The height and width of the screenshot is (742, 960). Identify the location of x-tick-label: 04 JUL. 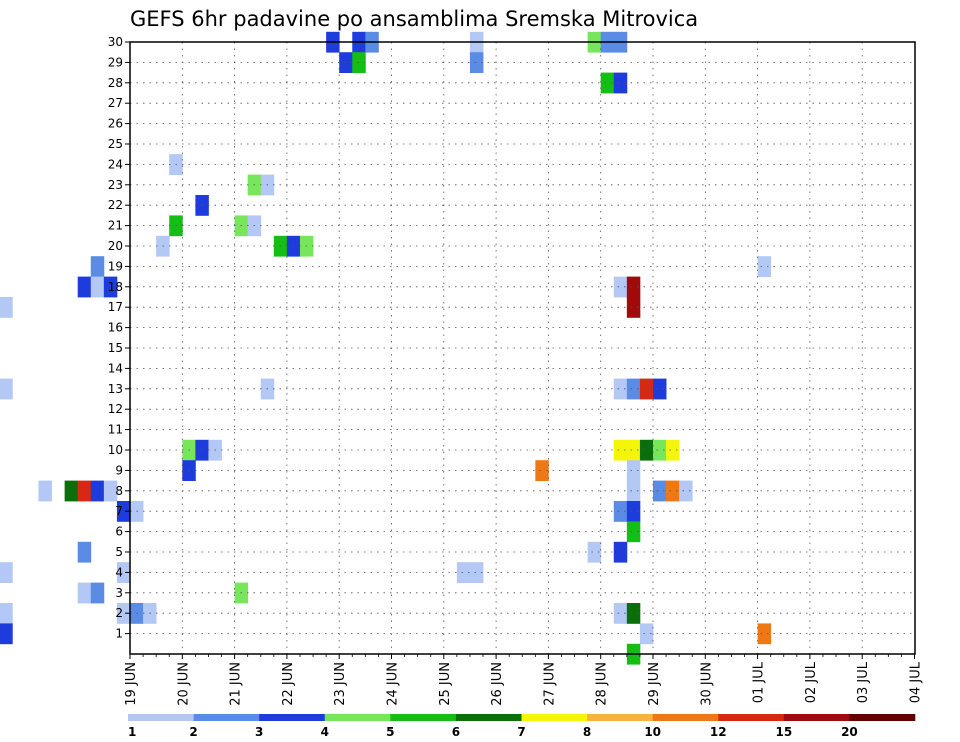
(916, 682).